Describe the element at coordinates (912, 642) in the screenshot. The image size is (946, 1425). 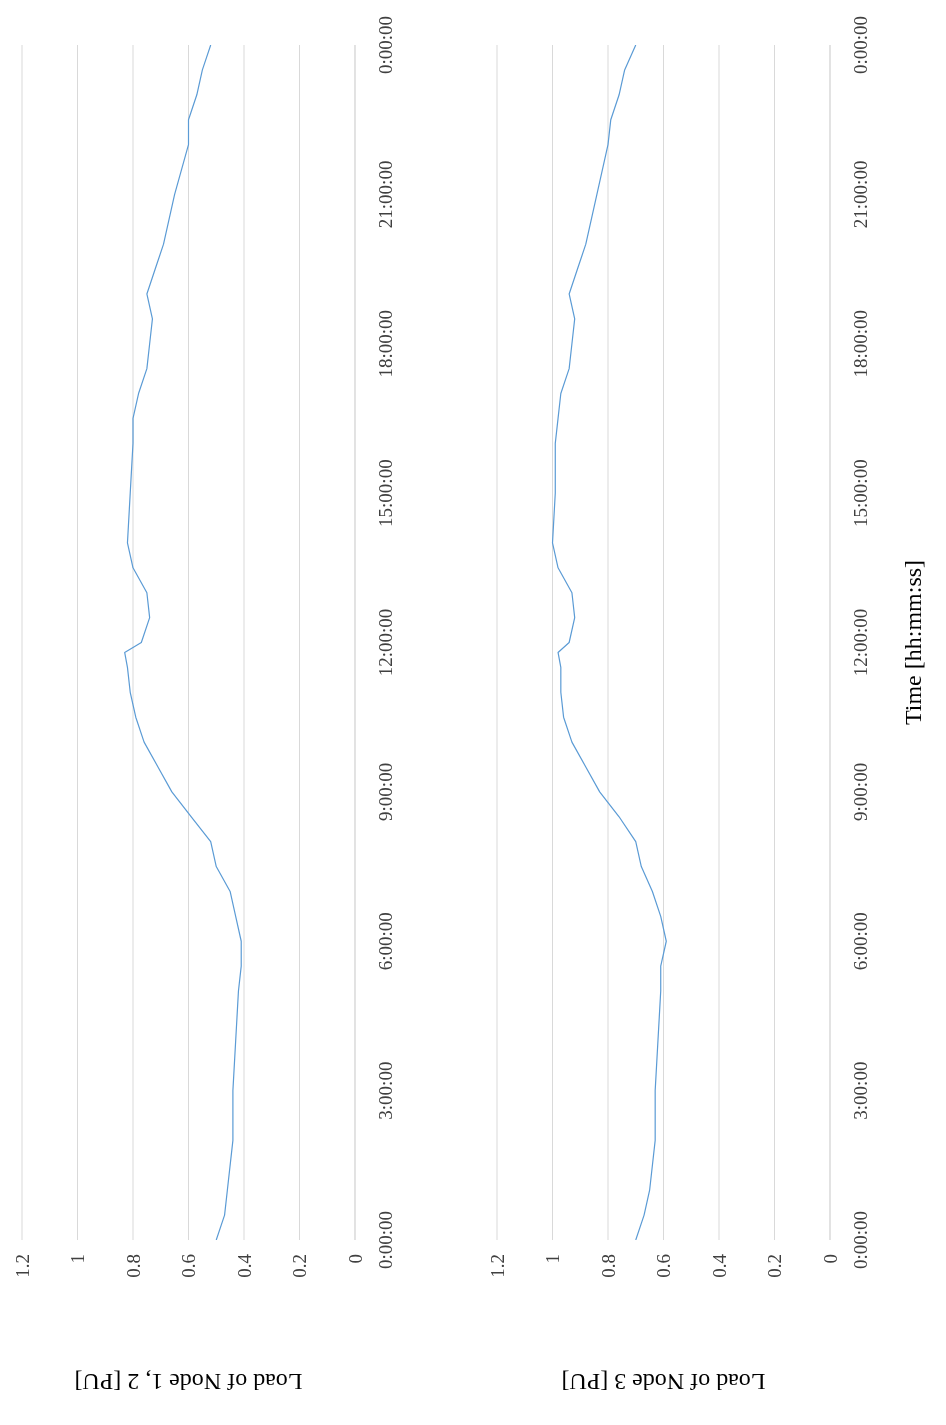
I see `y-axis-title: Time [hh:mm:ss]` at that location.